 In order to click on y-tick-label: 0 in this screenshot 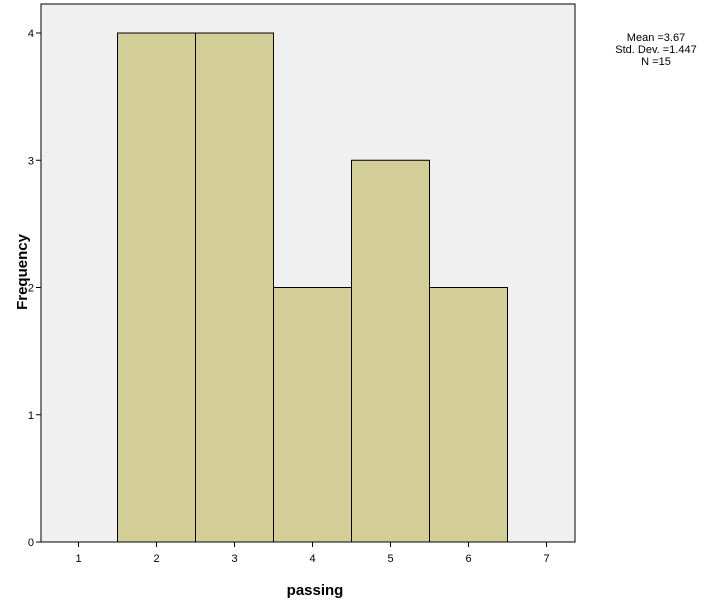, I will do `click(31, 543)`.